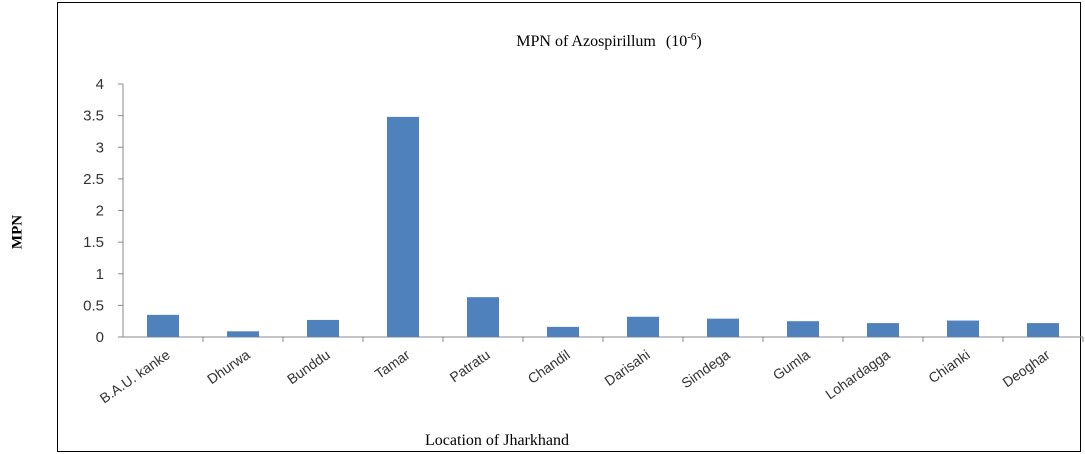  What do you see at coordinates (100, 274) in the screenshot?
I see `y-tick-label: 1` at bounding box center [100, 274].